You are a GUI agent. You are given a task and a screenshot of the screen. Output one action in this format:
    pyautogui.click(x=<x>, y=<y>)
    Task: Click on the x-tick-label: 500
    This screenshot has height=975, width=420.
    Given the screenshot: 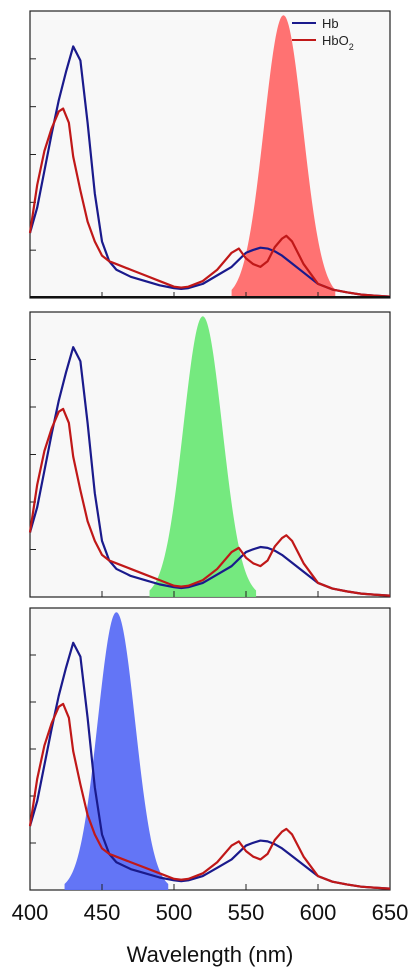 What is the action you would take?
    pyautogui.click(x=174, y=912)
    